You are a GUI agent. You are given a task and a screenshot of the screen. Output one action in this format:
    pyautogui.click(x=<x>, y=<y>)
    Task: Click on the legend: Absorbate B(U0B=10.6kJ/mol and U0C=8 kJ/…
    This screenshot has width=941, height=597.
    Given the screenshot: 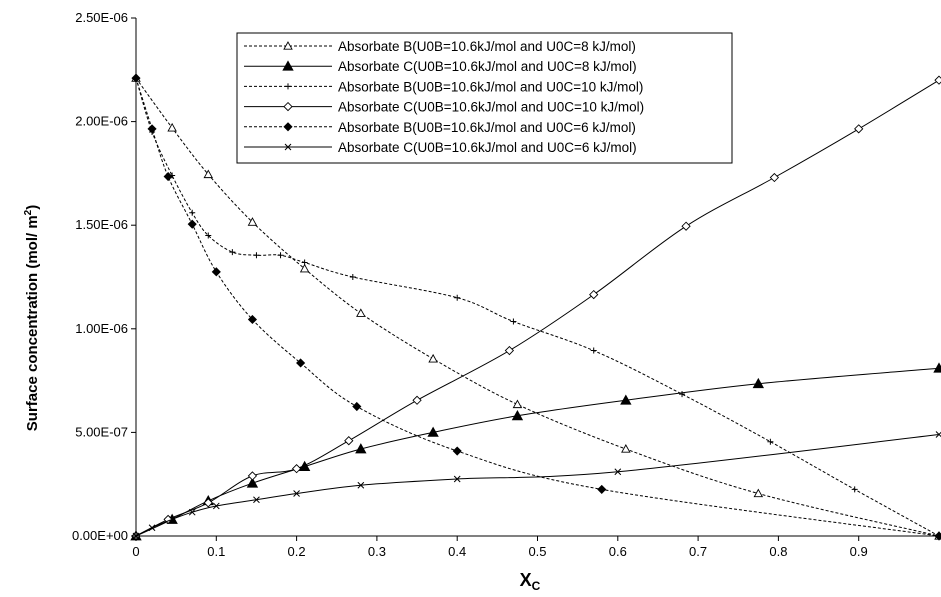 What is the action you would take?
    pyautogui.click(x=484, y=98)
    